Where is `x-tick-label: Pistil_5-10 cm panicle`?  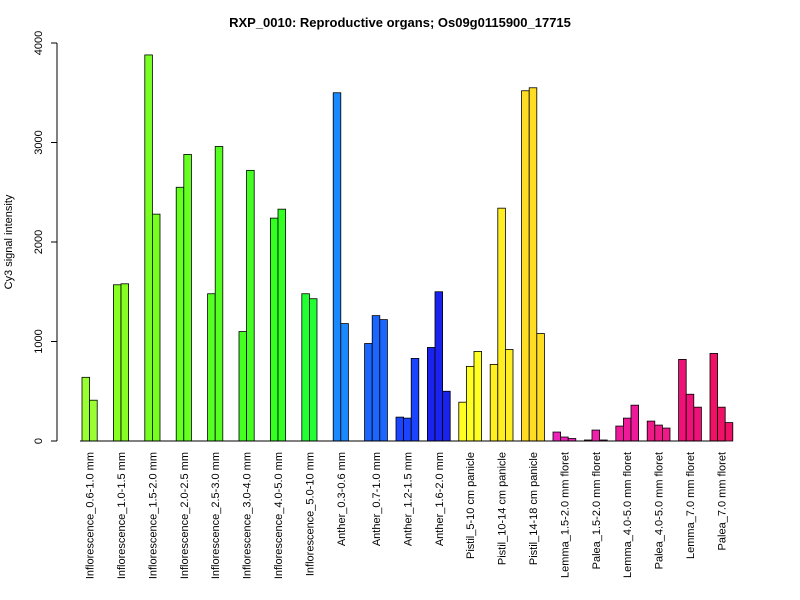
x-tick-label: Pistil_5-10 cm panicle is located at coordinates (471, 505).